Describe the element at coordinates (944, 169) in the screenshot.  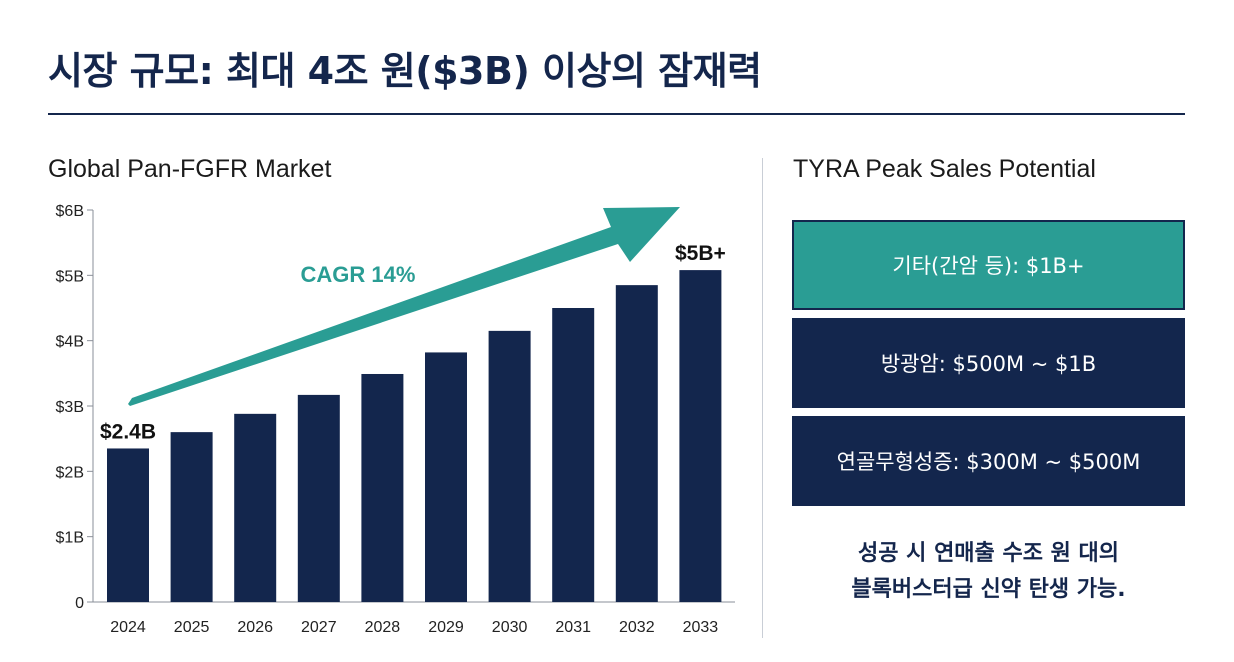
I see `peak-sales-heading: TYRA Peak Sales Potential` at that location.